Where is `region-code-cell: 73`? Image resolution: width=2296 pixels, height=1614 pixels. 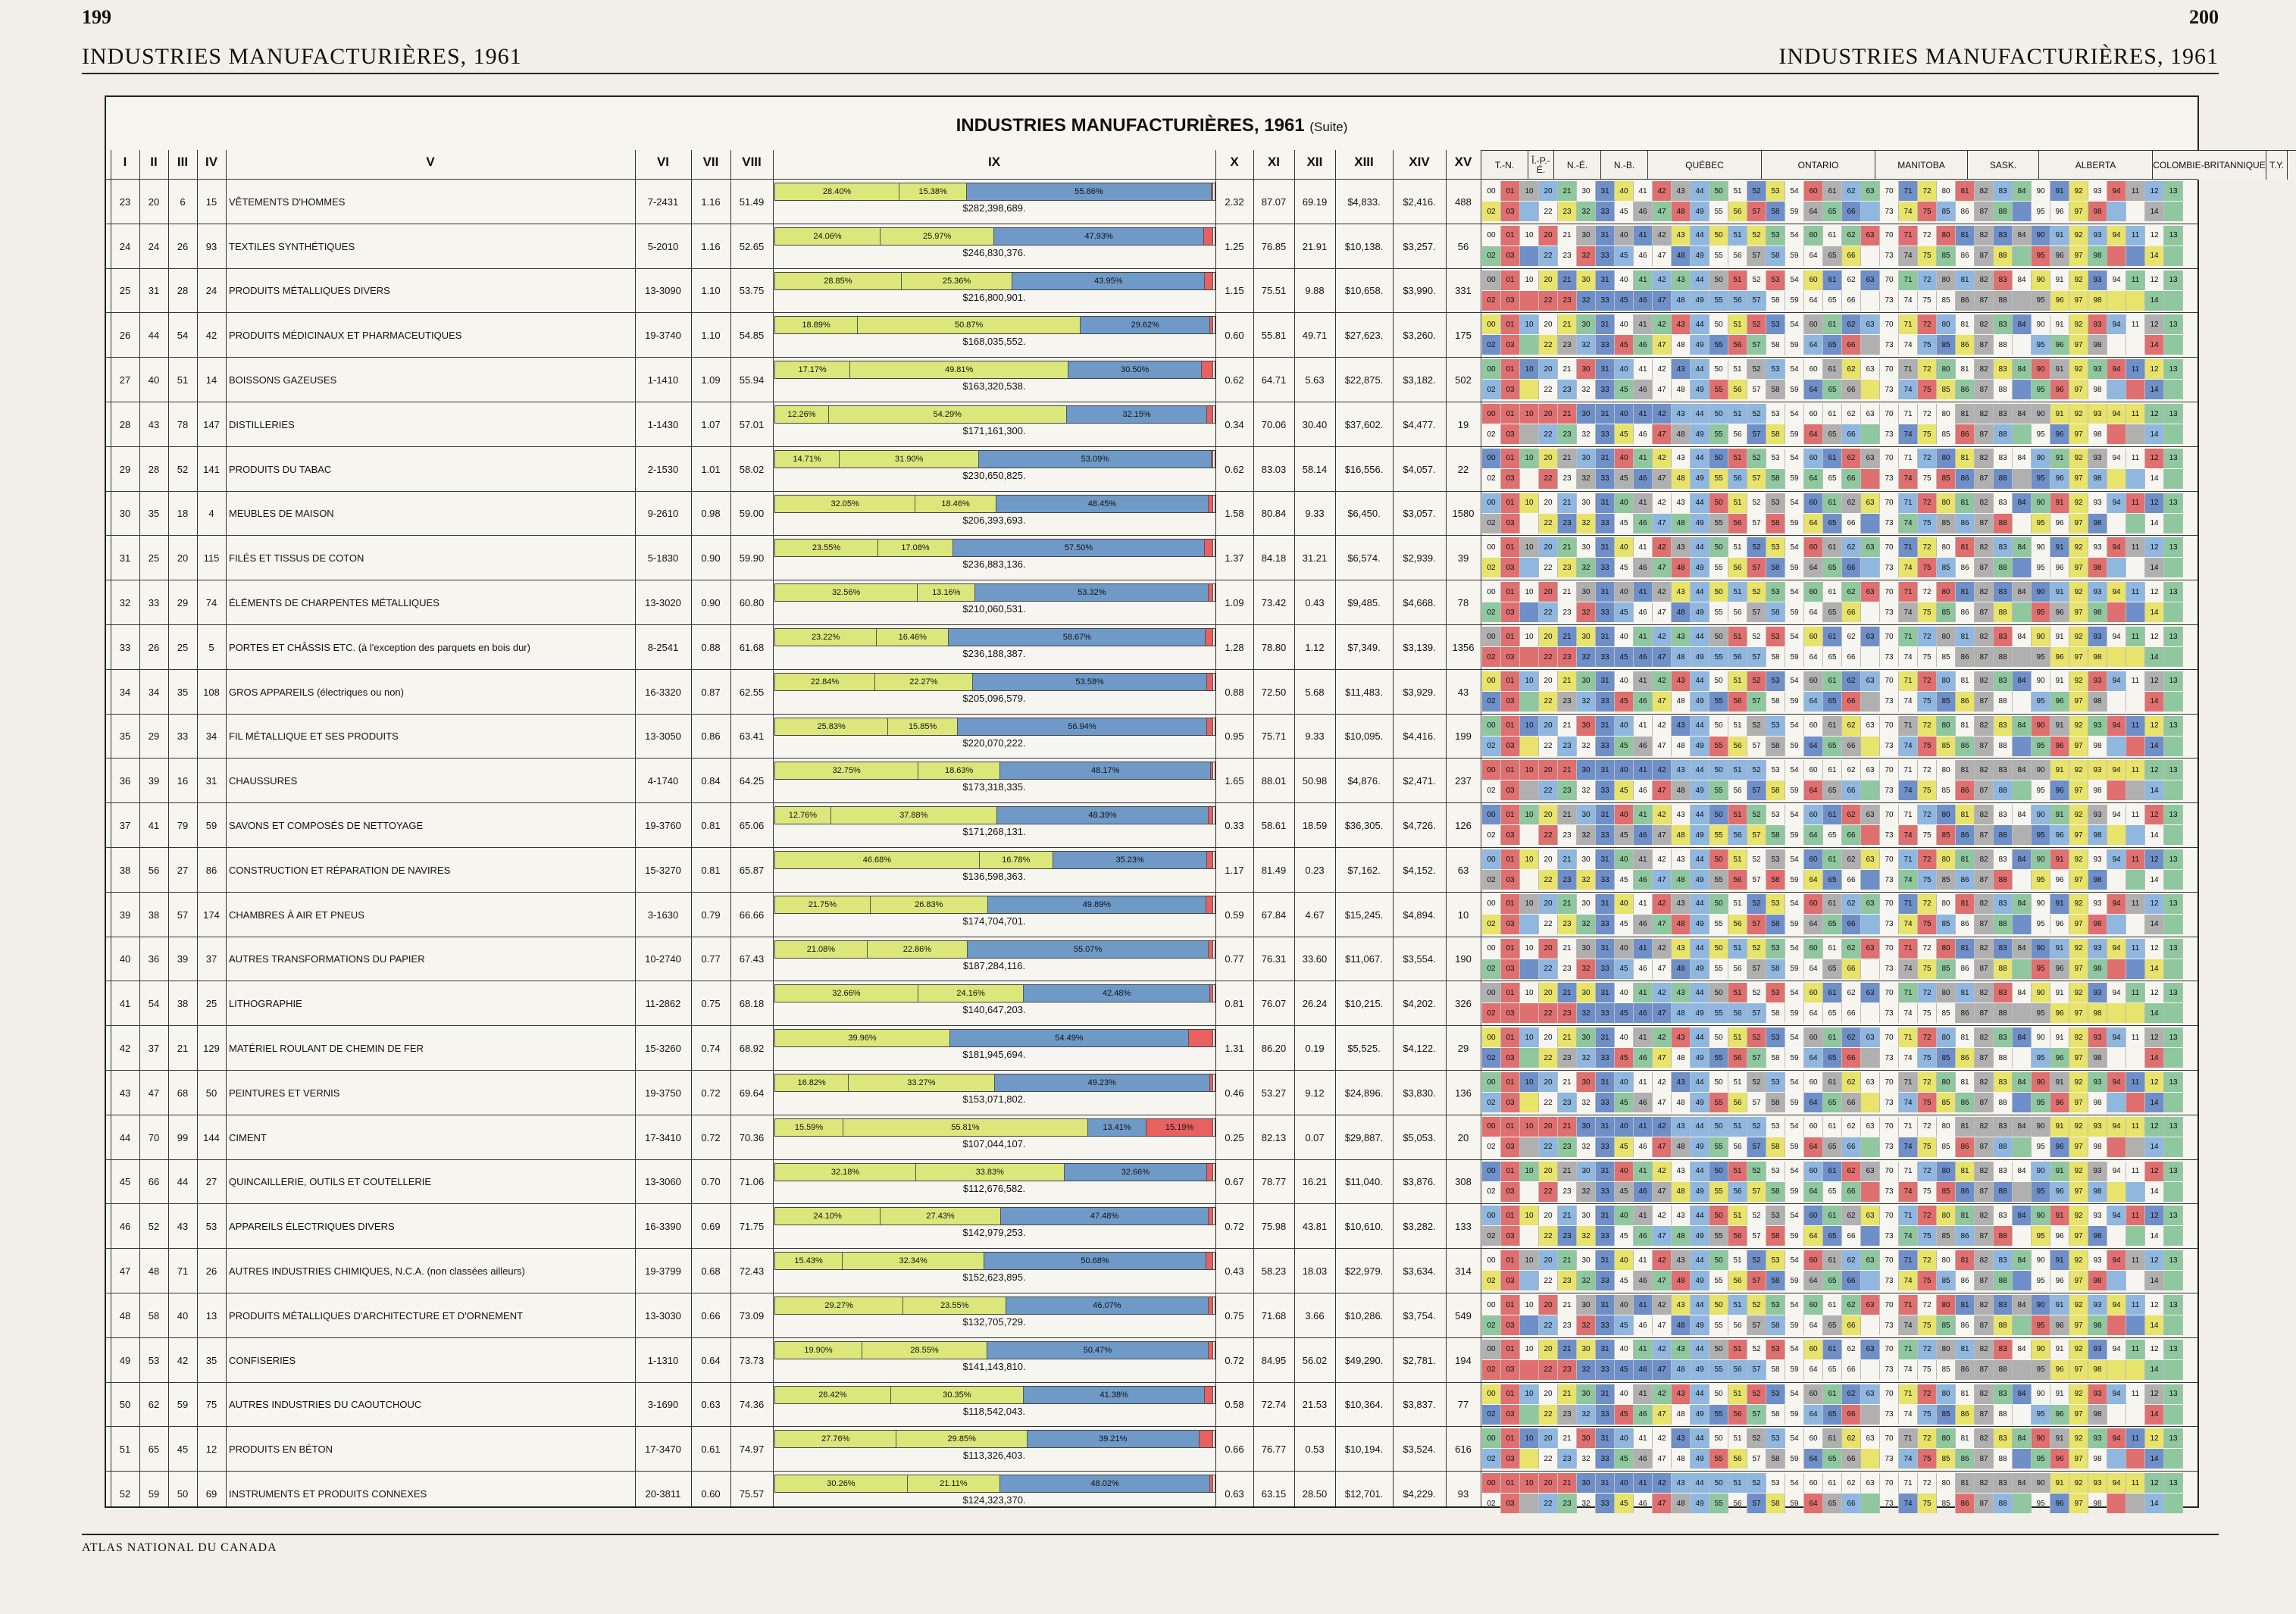 region-code-cell: 73 is located at coordinates (1890, 345).